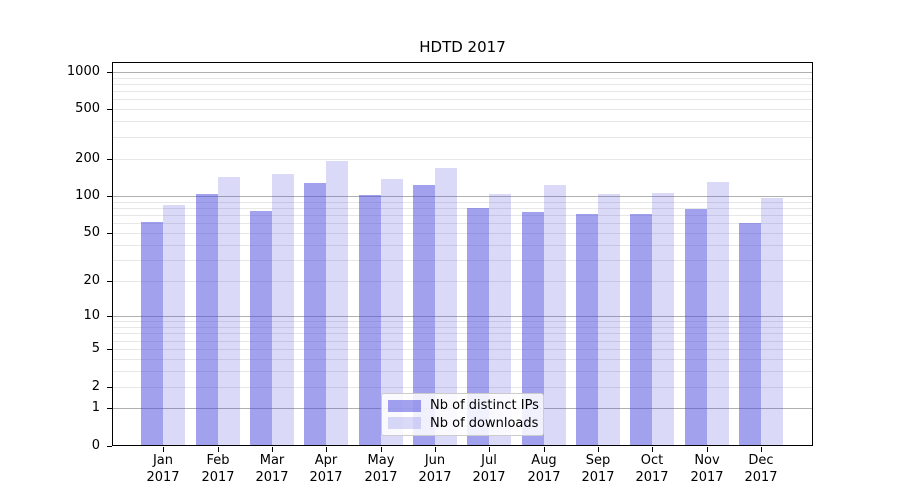 The height and width of the screenshot is (500, 900). Describe the element at coordinates (404, 423) in the screenshot. I see `legend-swatch-downloads` at that location.